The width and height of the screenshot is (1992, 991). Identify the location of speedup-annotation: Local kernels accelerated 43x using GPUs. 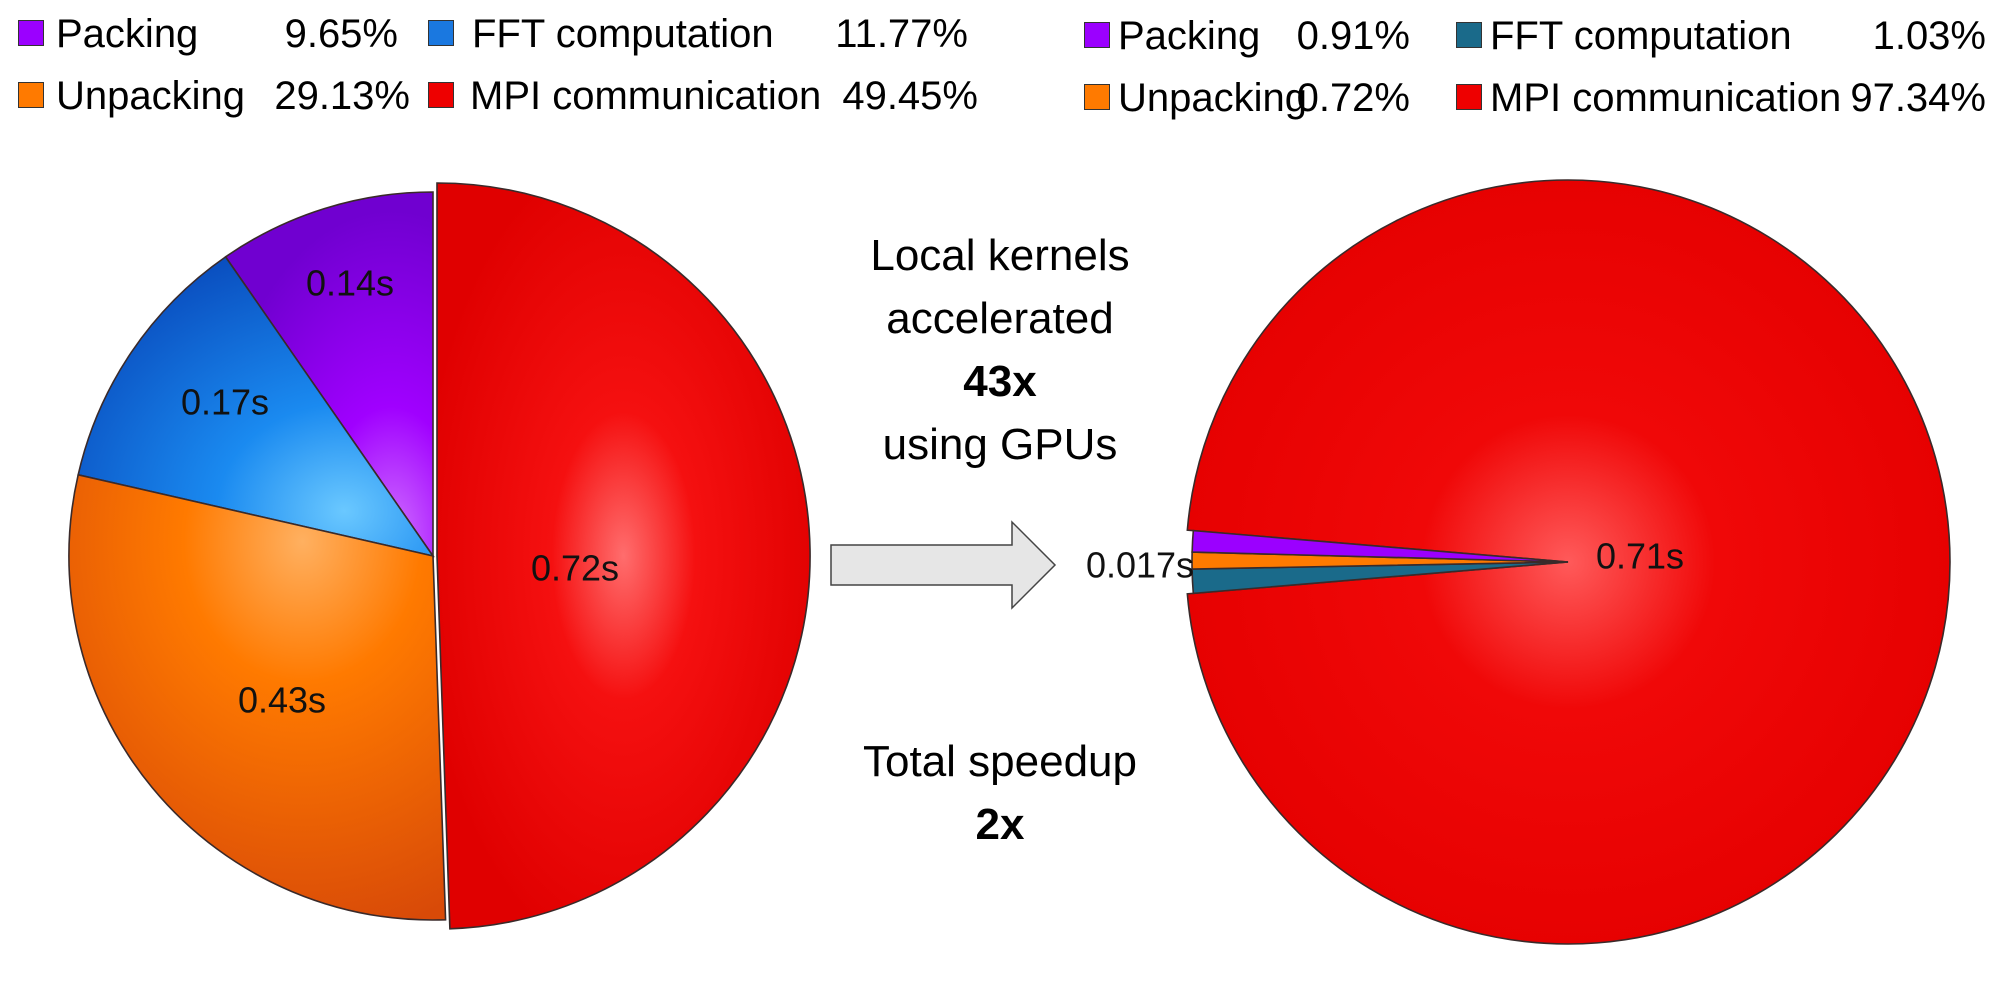
(1000, 350).